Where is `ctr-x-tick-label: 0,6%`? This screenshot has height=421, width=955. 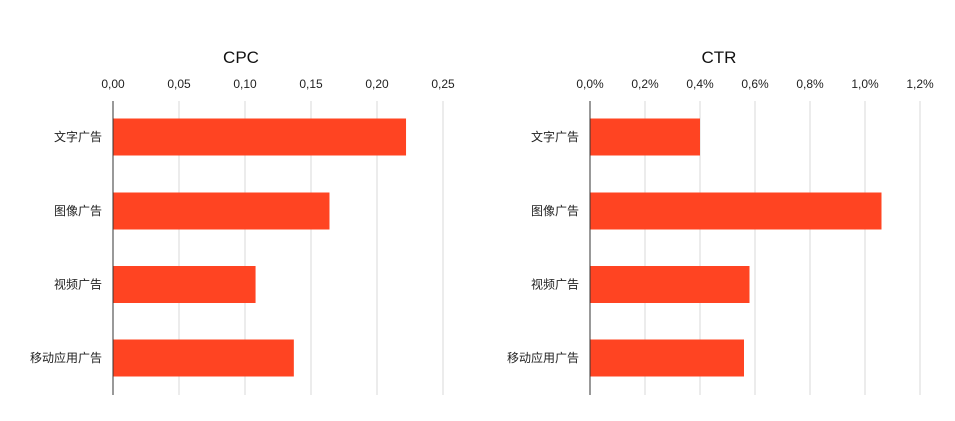
ctr-x-tick-label: 0,6% is located at coordinates (755, 84).